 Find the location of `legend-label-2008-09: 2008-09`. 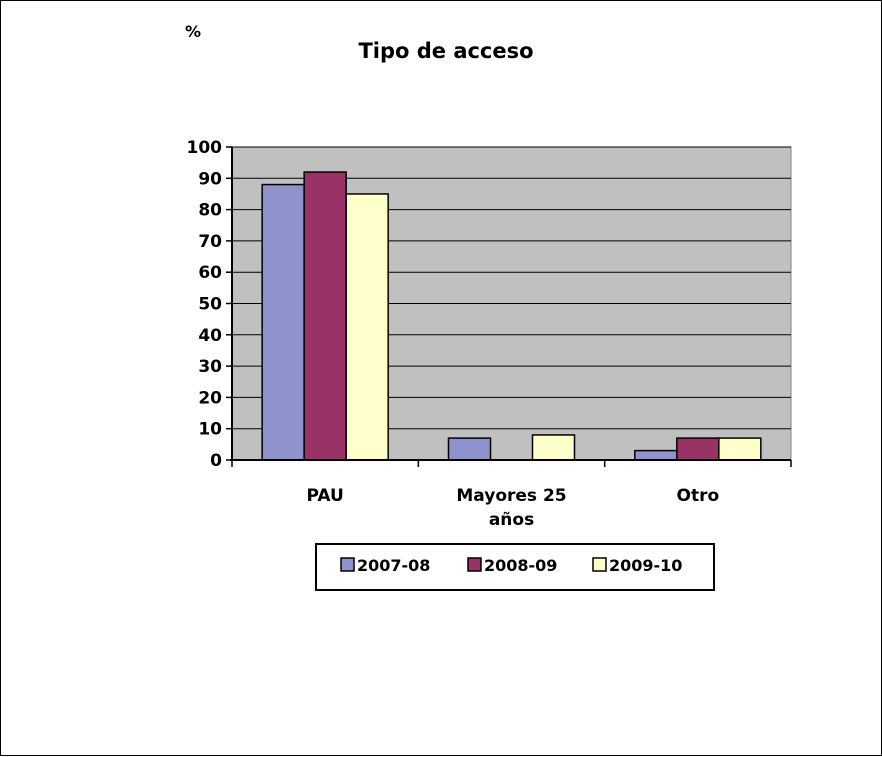

legend-label-2008-09: 2008-09 is located at coordinates (520, 565).